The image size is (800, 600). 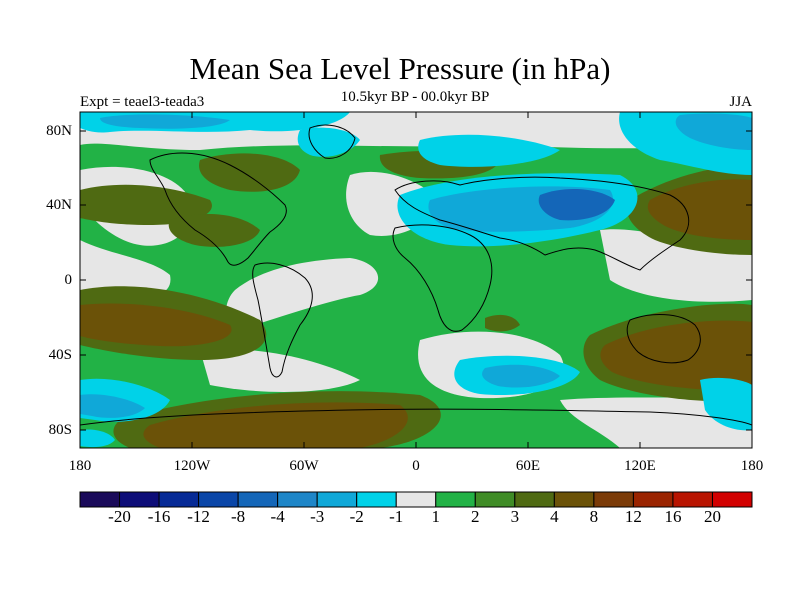 What do you see at coordinates (198, 516) in the screenshot?
I see `colorbar-label: -12` at bounding box center [198, 516].